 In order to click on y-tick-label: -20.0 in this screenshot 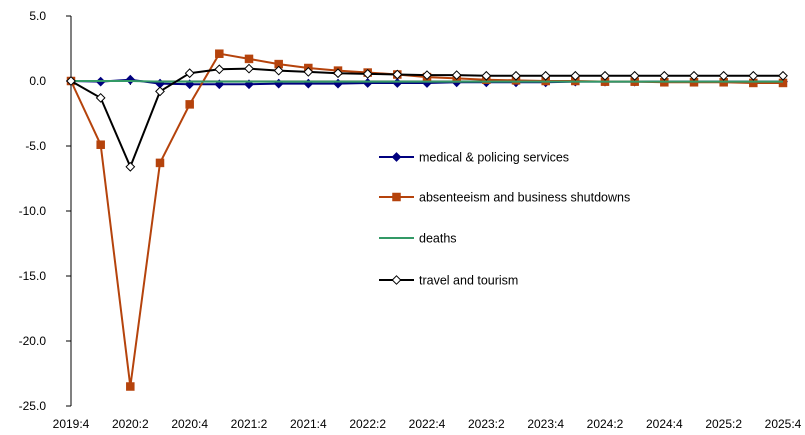, I will do `click(33, 341)`.